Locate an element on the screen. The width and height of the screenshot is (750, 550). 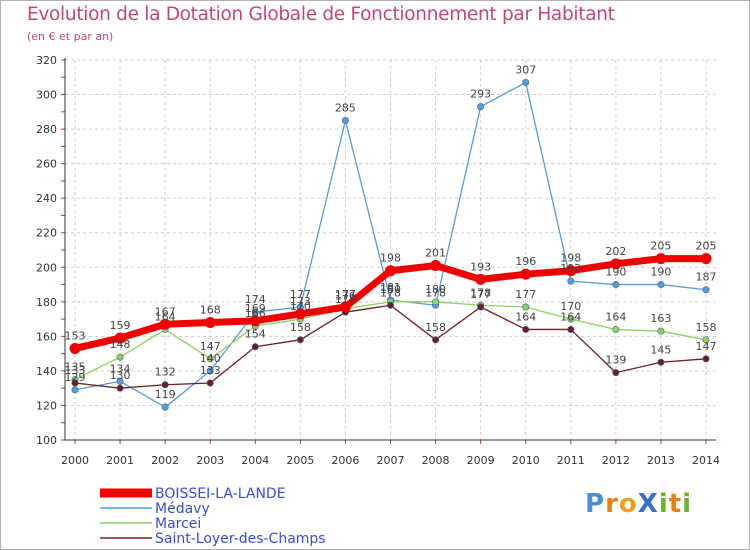
data-label: 166 is located at coordinates (255, 313).